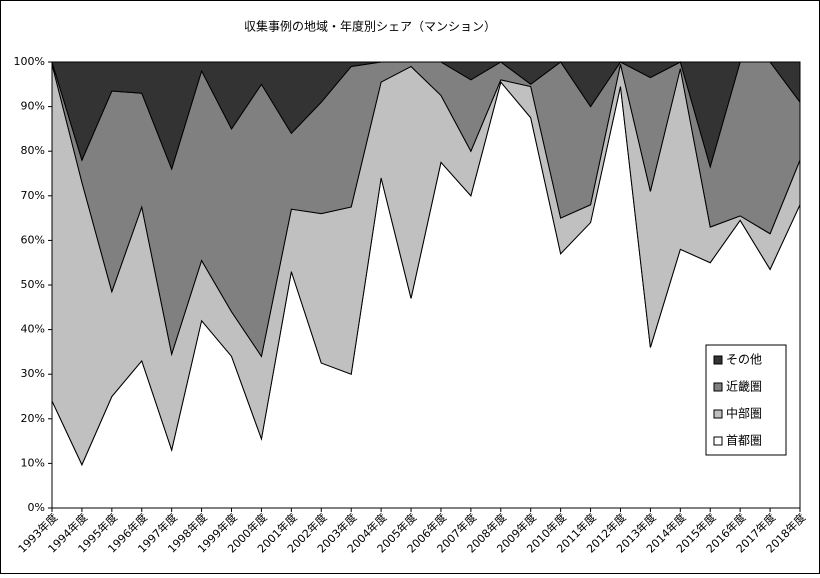  I want to click on y-tick-label: 10%, so click(33, 462).